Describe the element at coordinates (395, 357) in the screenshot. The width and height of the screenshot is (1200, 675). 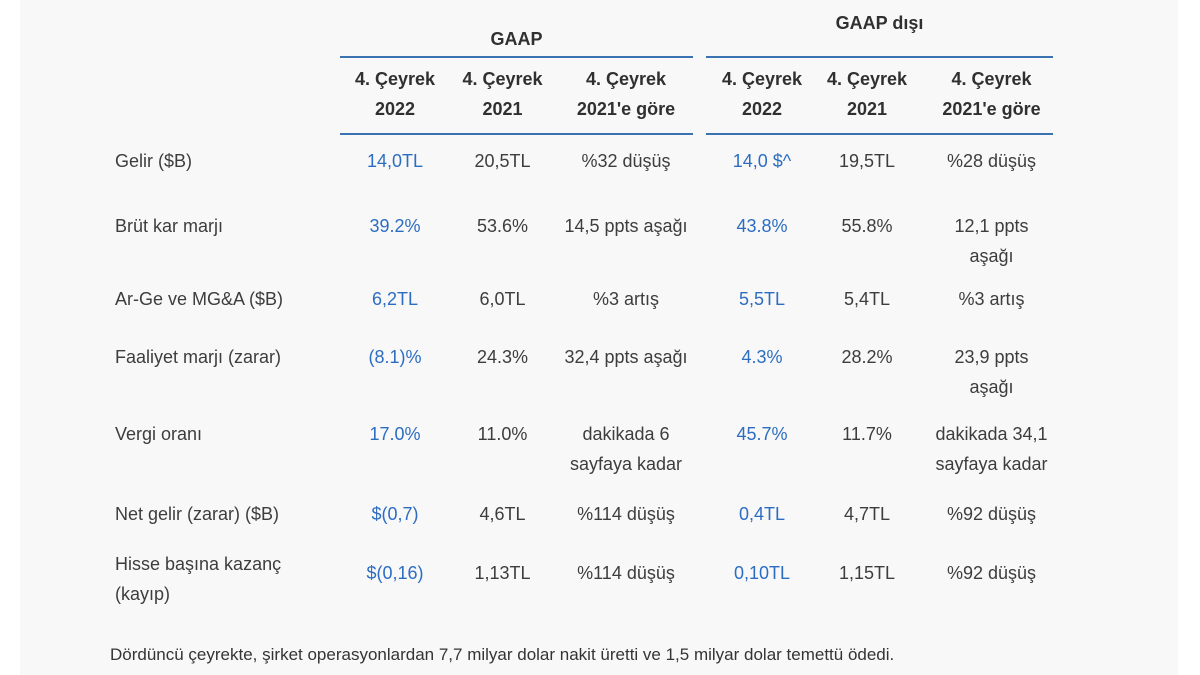
I see `cell-gaap-2022: (8.1)%` at that location.